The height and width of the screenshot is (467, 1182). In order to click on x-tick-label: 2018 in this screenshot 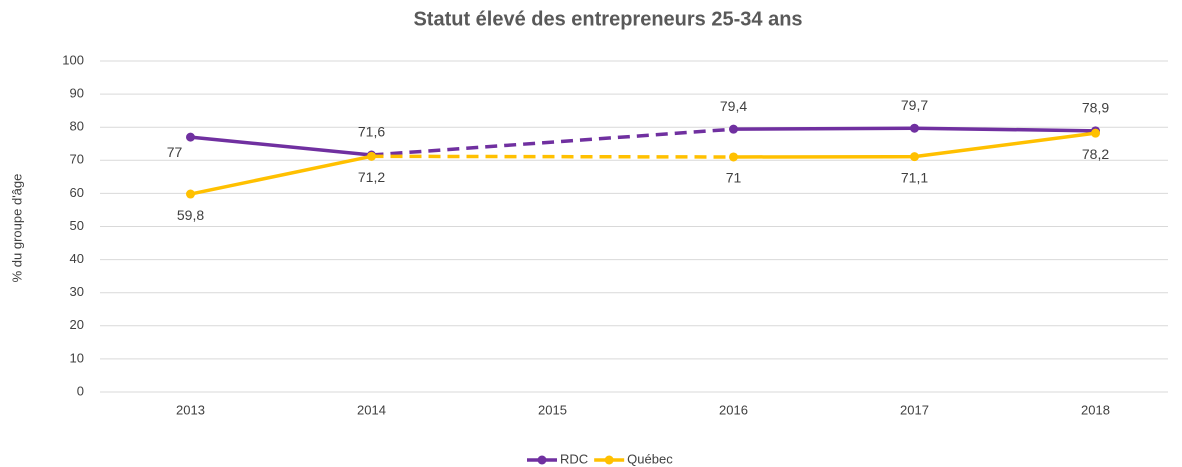, I will do `click(1095, 409)`.